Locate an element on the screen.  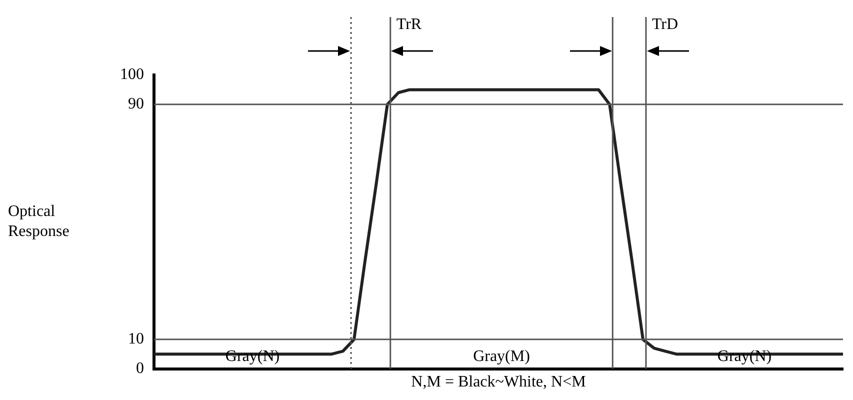
y-tick-label: 10 is located at coordinates (136, 339).